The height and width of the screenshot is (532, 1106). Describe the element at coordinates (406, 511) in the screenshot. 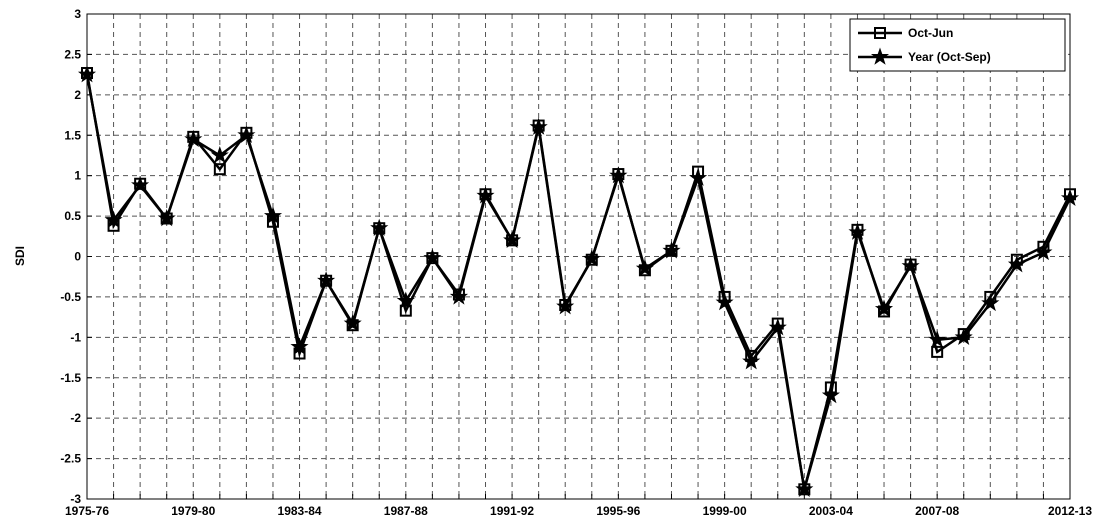

I see `x-tick-label: 1987-88` at that location.